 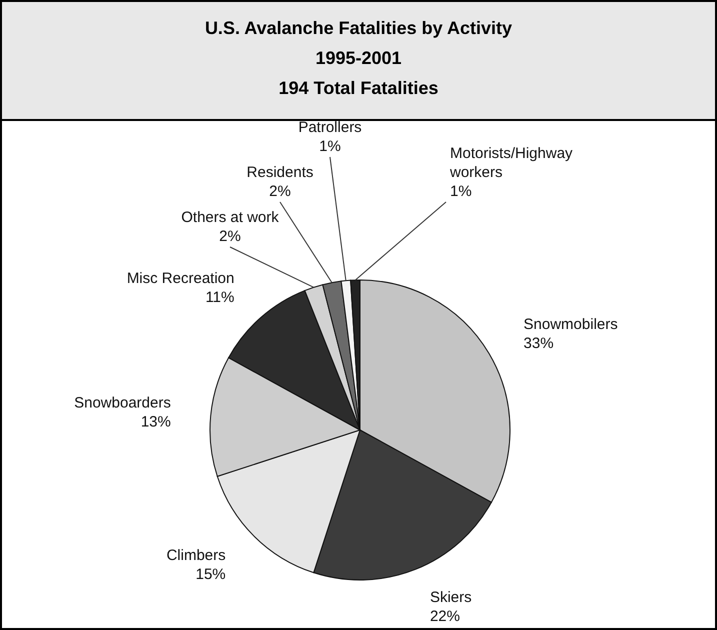 What do you see at coordinates (155, 422) in the screenshot?
I see `data-label: 13%` at bounding box center [155, 422].